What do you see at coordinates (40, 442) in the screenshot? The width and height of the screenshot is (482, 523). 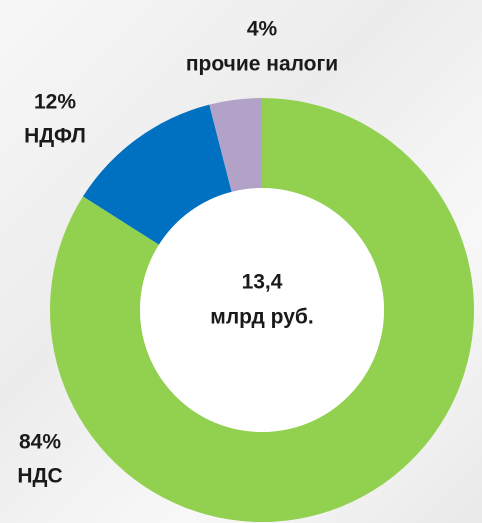 I see `value-label: 84%` at bounding box center [40, 442].